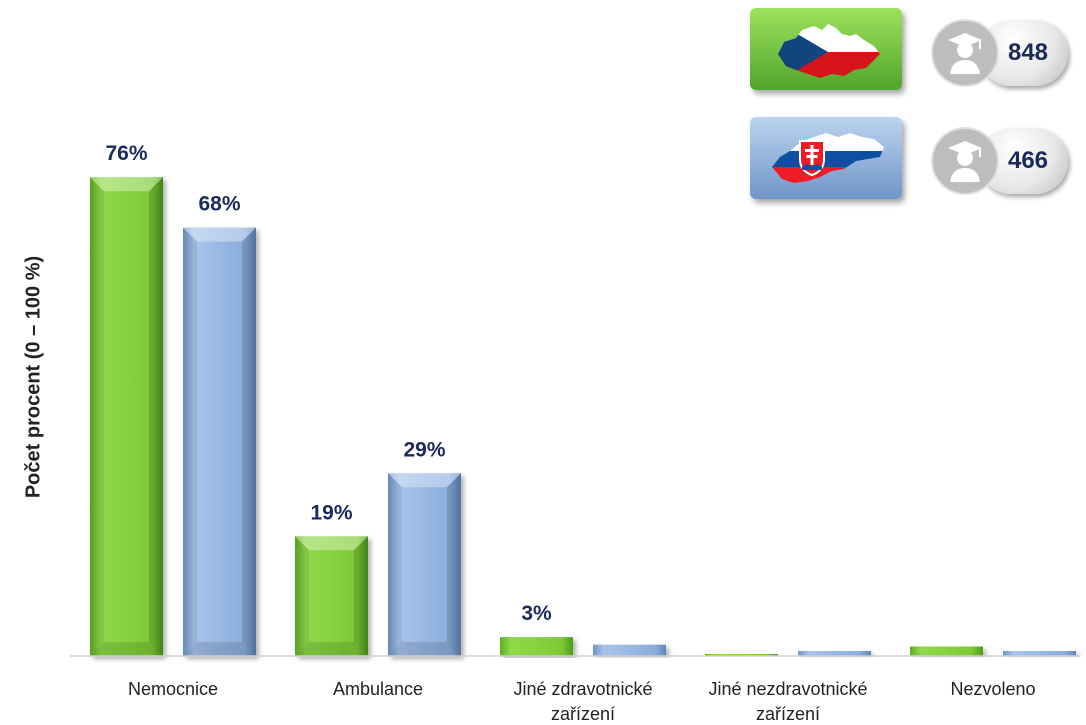 The image size is (1086, 725). I want to click on czech-republic-map-icon, so click(826, 49).